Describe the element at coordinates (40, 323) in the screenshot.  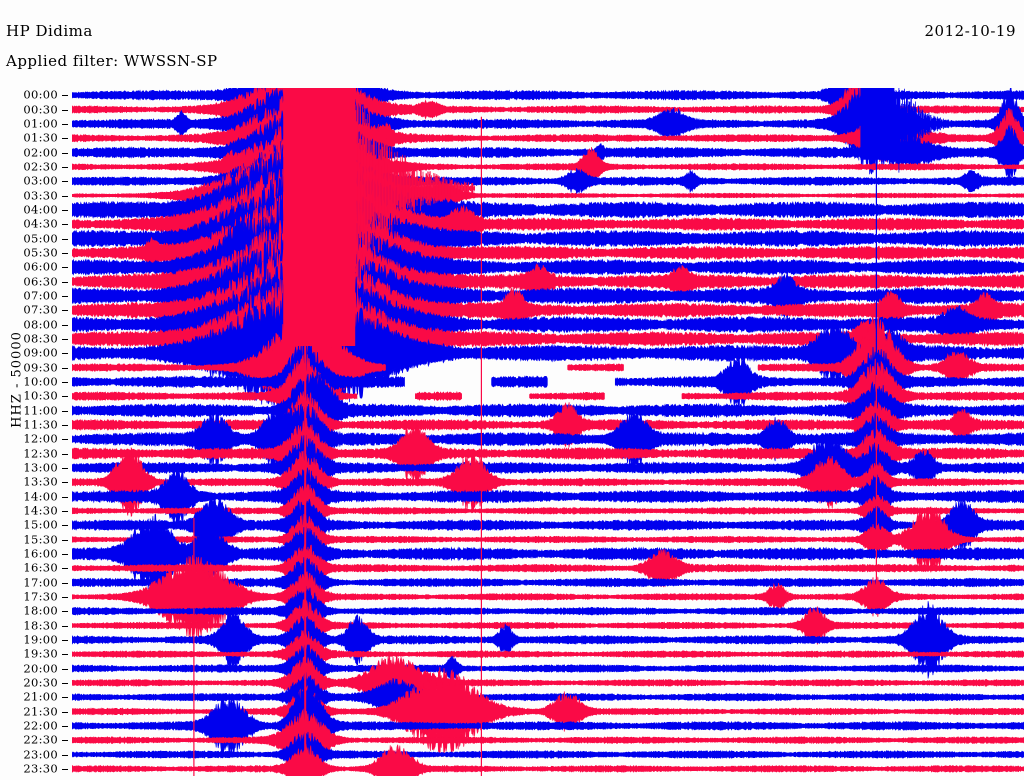
I see `time-label: 08:00` at that location.